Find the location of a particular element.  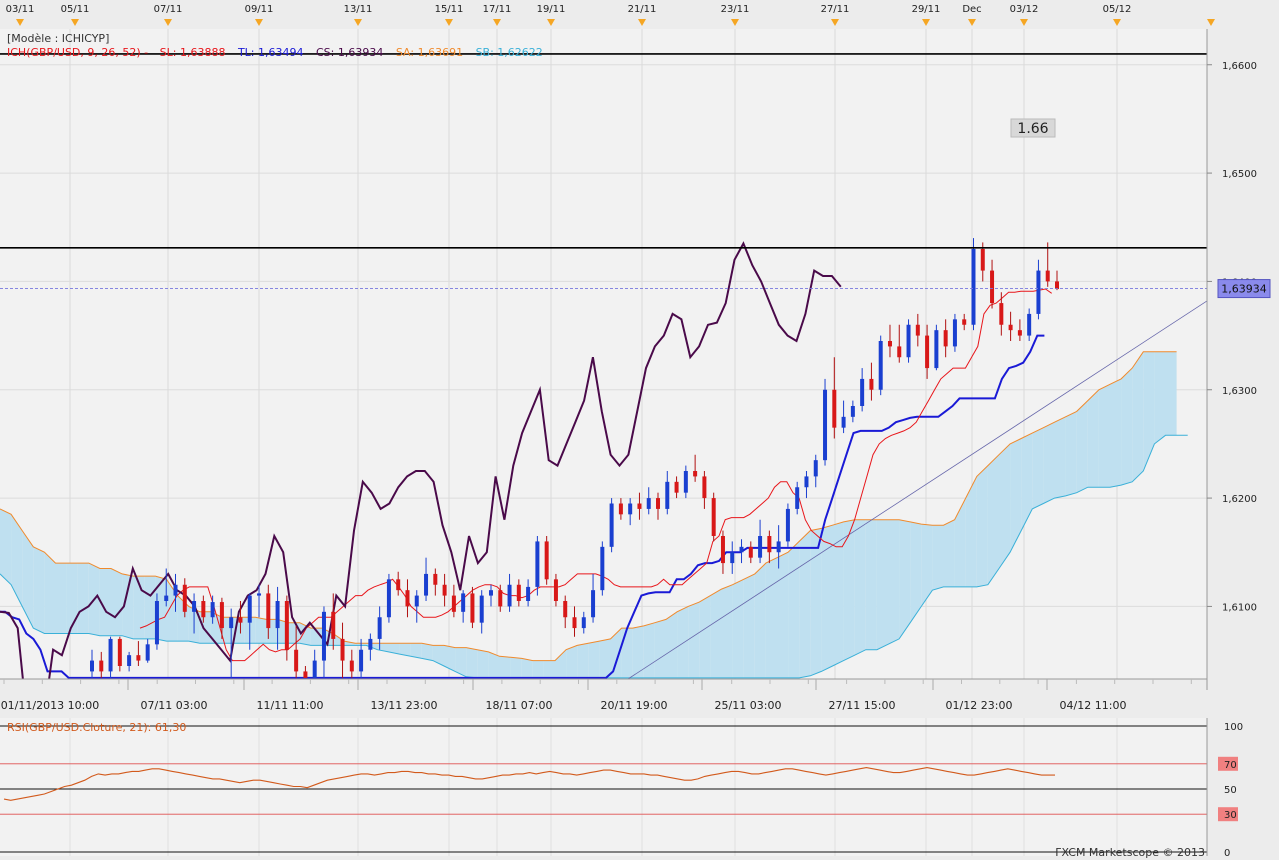

x-tick-label: 01/12 23:00 is located at coordinates (979, 705).